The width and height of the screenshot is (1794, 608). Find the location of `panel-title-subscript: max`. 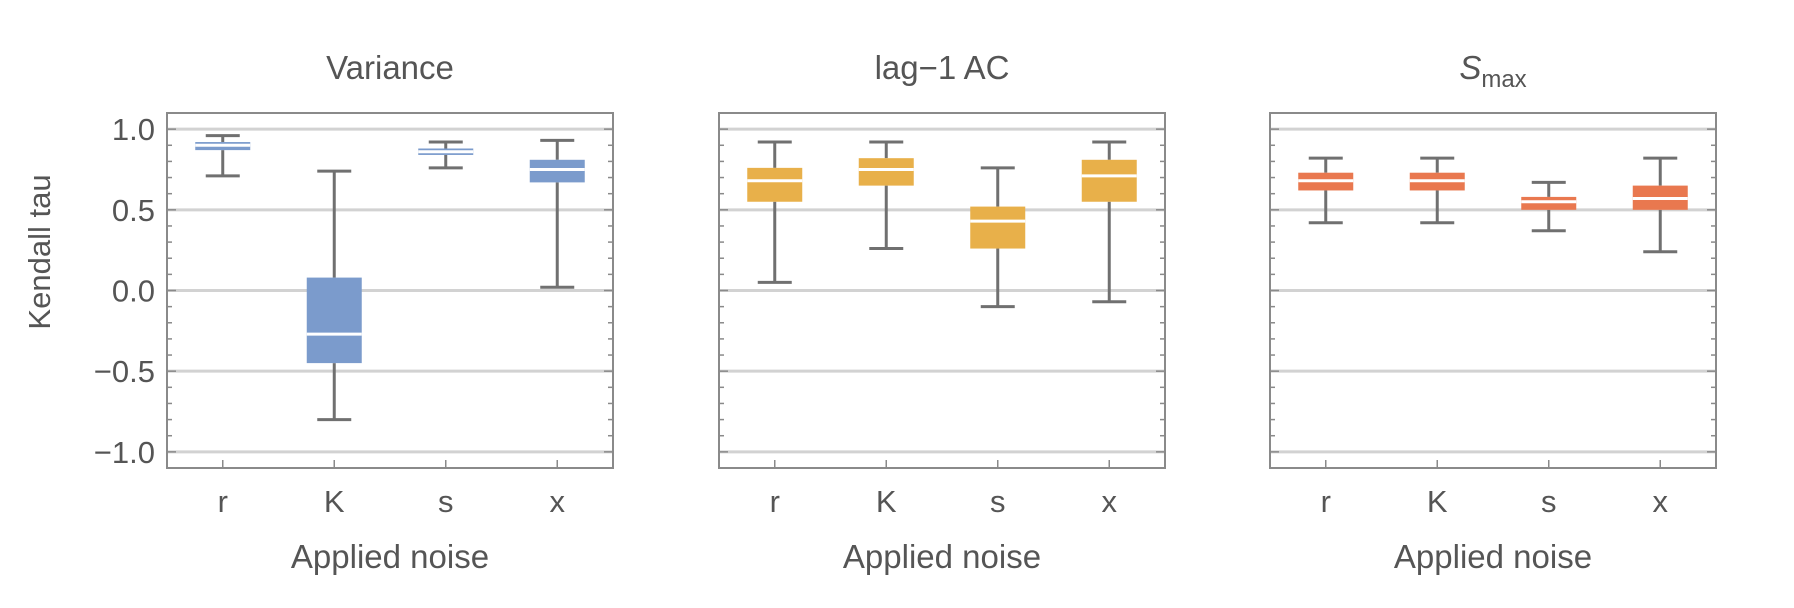

panel-title-subscript: max is located at coordinates (1503, 79).